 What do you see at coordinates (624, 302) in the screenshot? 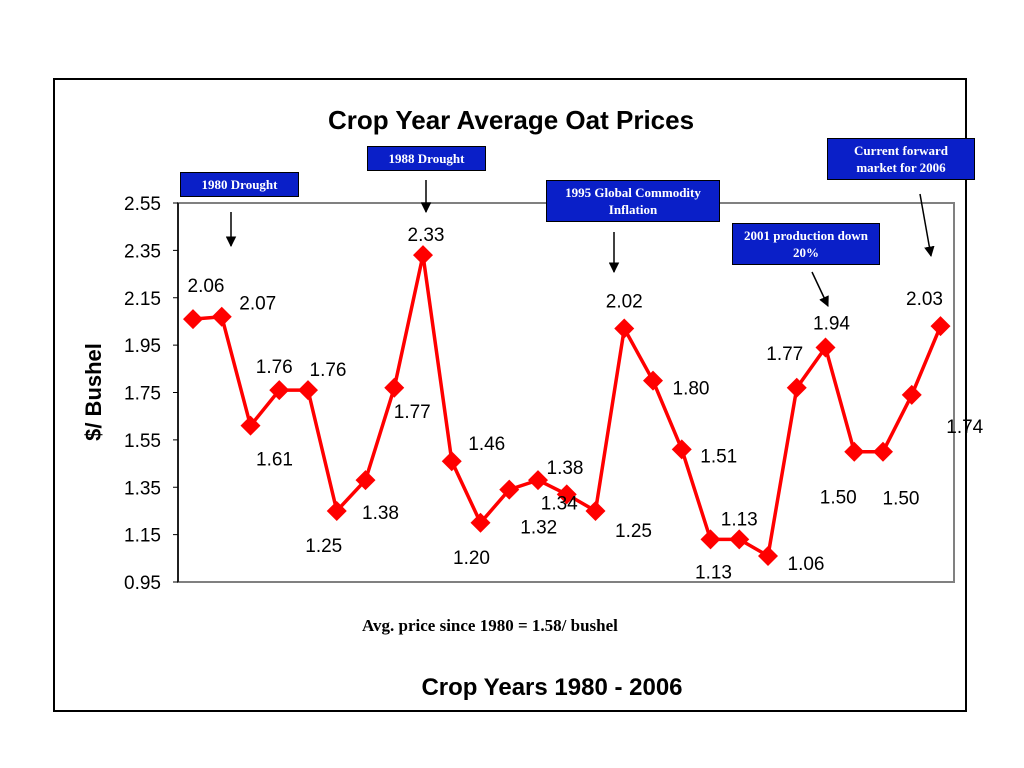
I see `data-label: 2.02` at bounding box center [624, 302].